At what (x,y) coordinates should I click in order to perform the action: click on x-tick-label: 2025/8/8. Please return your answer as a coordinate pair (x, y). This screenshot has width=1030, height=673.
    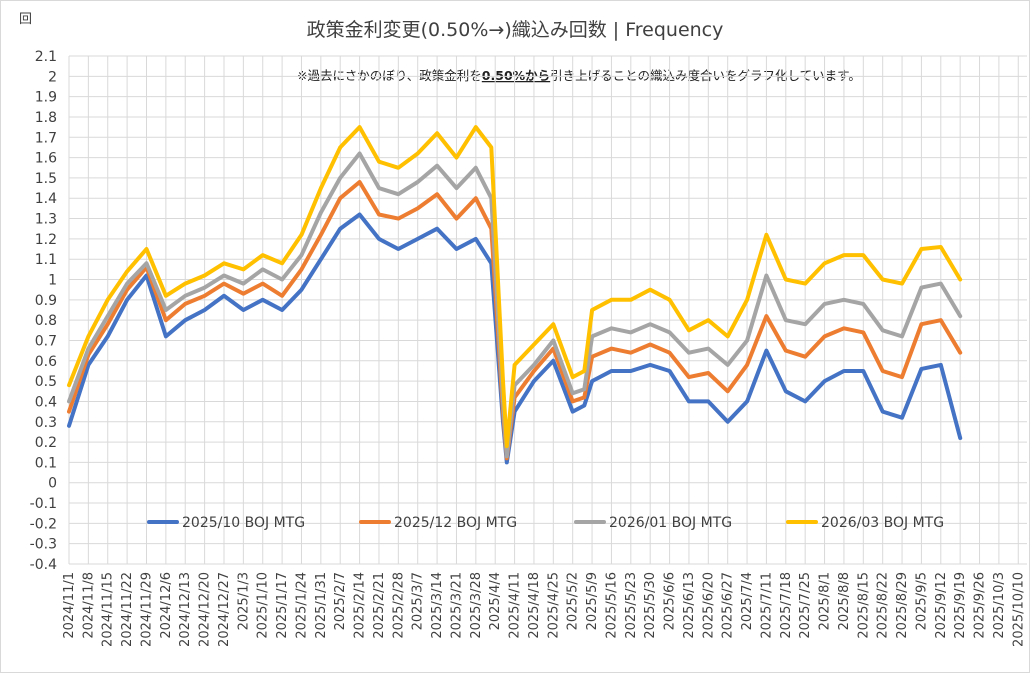
    Looking at the image, I should click on (844, 601).